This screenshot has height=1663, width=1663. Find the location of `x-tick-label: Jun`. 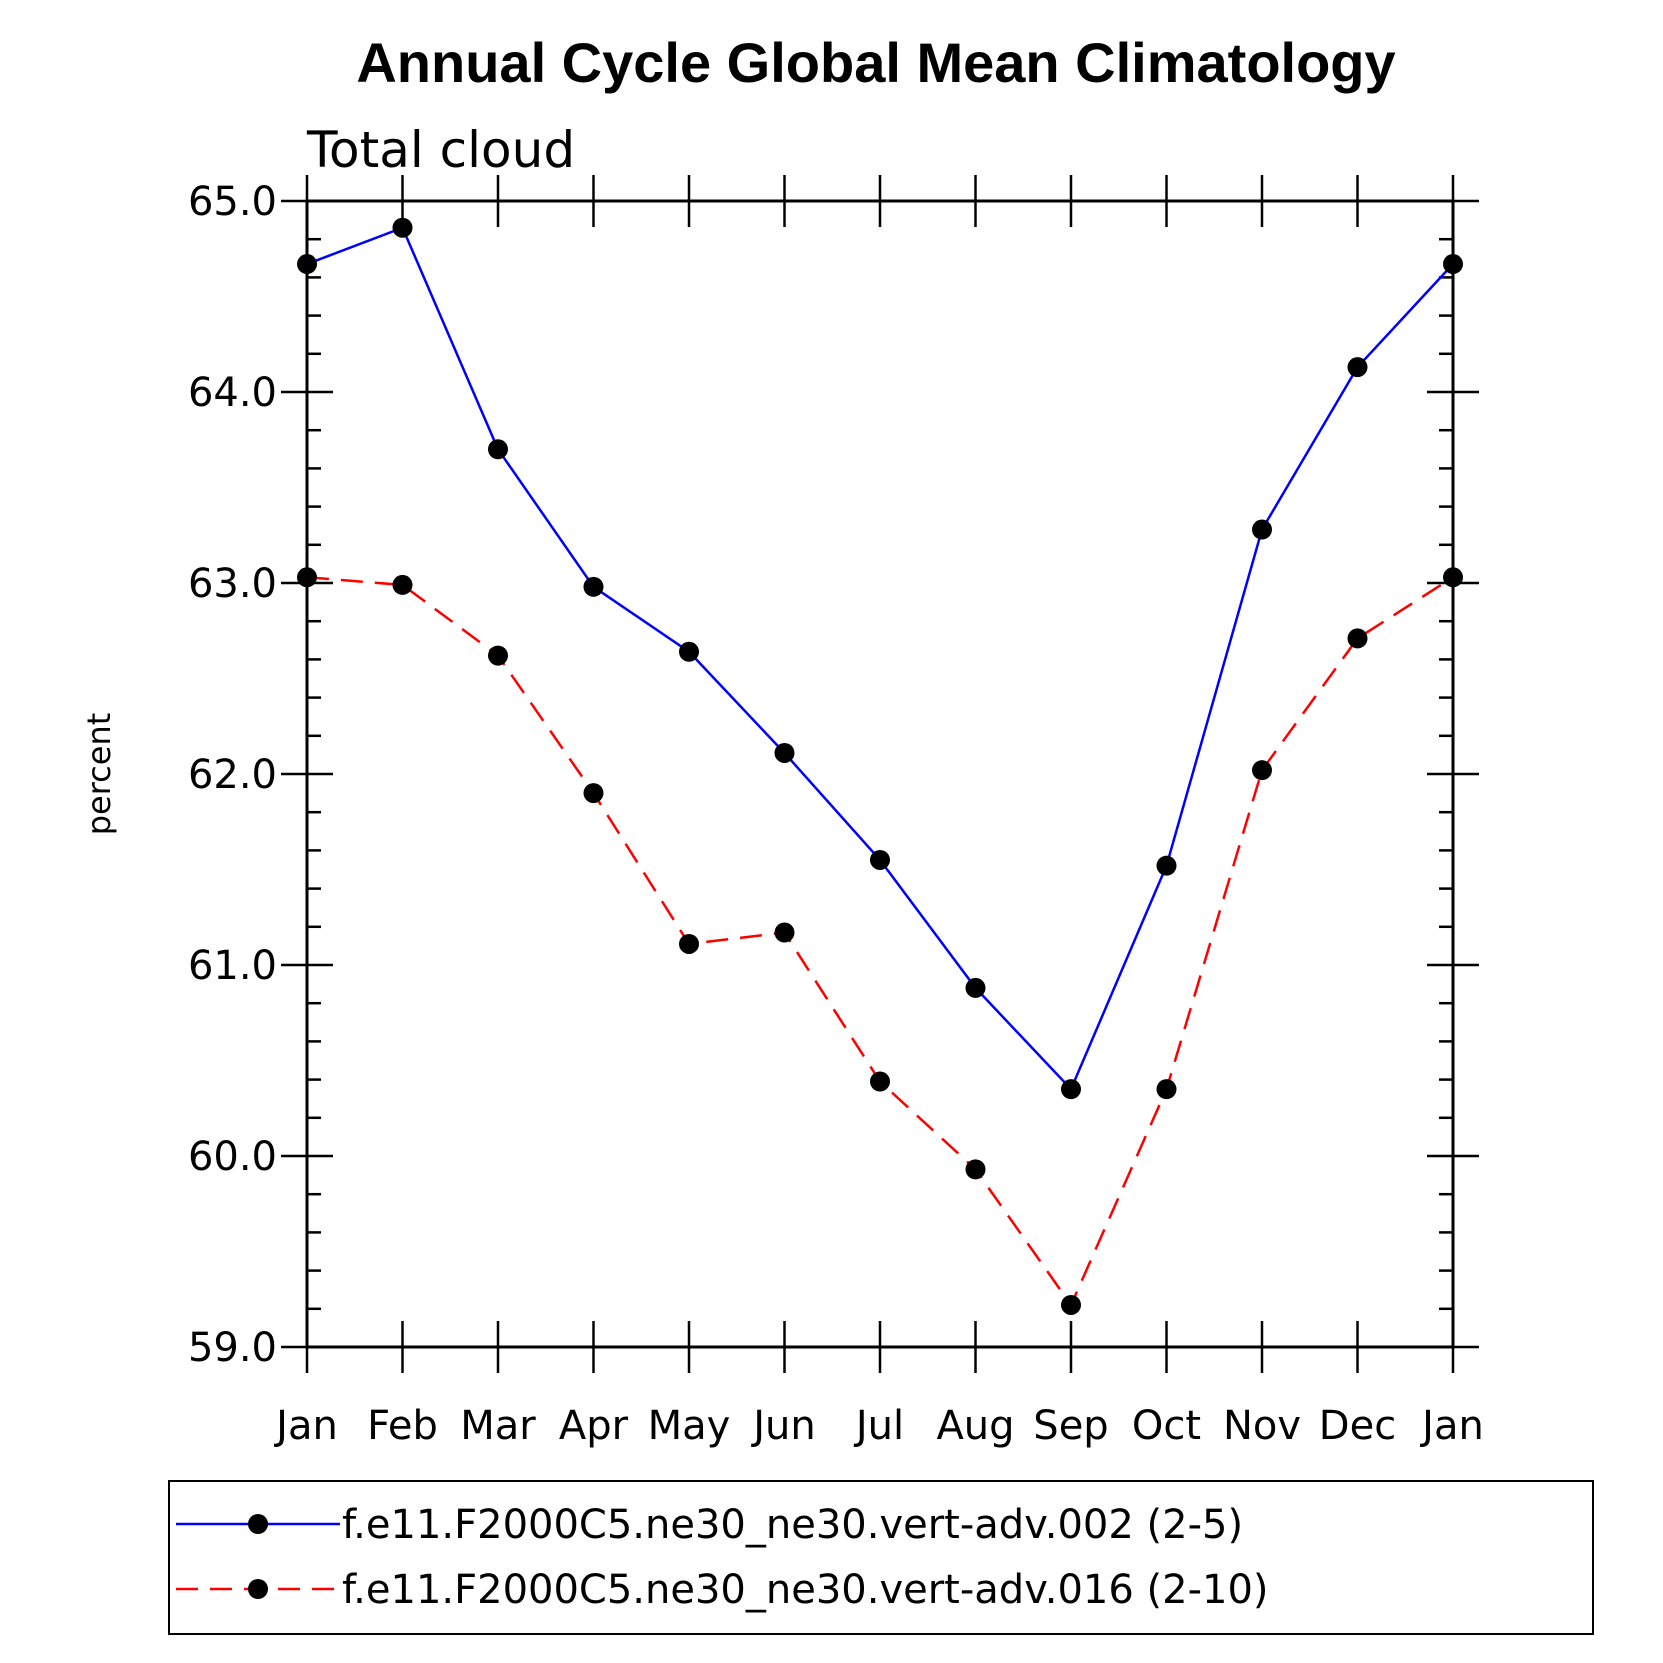

x-tick-label: Jun is located at coordinates (783, 1426).